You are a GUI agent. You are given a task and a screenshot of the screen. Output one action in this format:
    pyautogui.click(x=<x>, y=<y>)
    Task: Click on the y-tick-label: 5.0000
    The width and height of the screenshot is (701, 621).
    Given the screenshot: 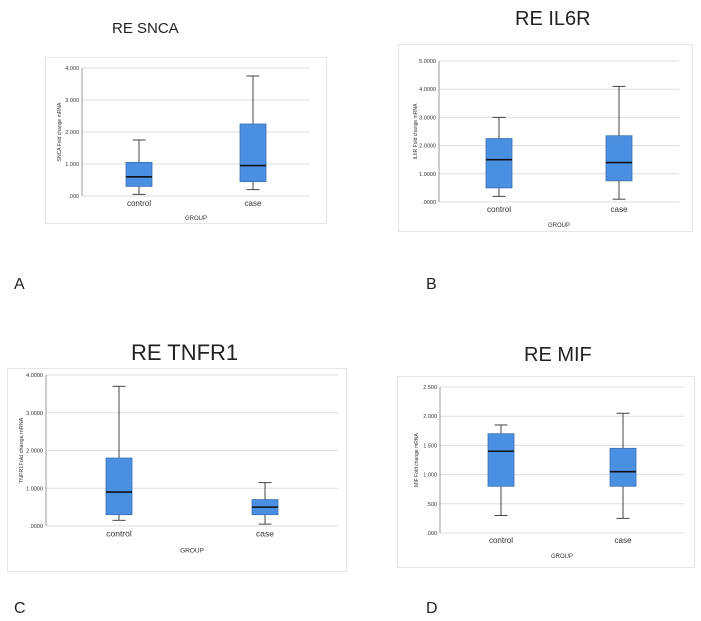 What is the action you would take?
    pyautogui.click(x=427, y=62)
    